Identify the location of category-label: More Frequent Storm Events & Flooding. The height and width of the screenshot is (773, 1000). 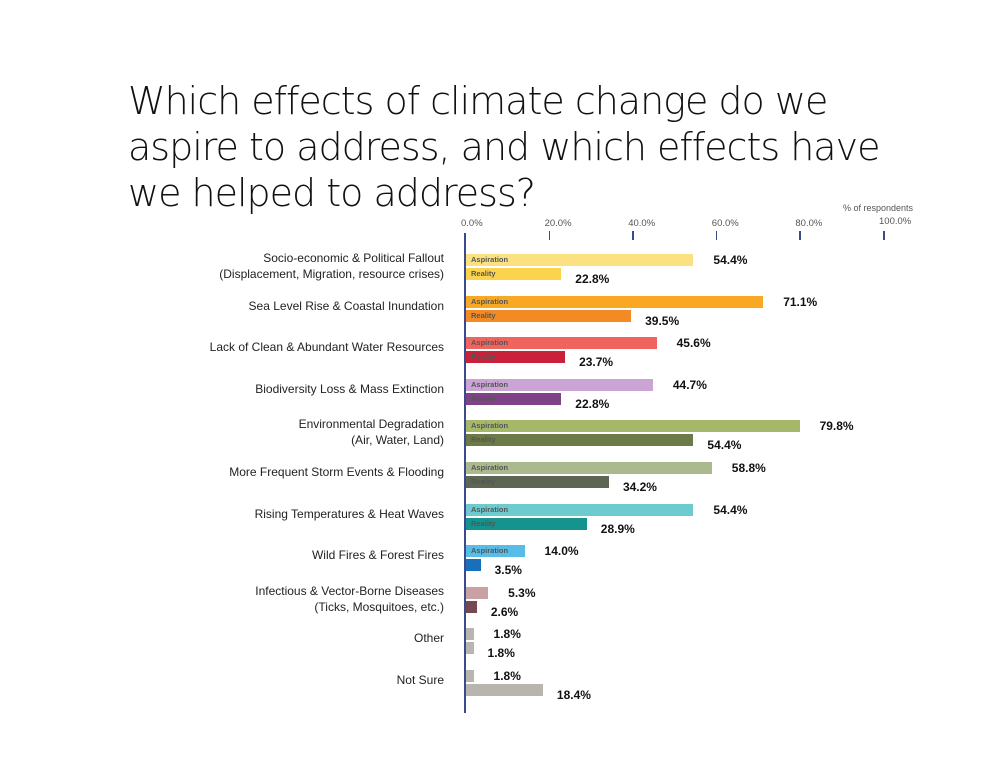
(336, 472).